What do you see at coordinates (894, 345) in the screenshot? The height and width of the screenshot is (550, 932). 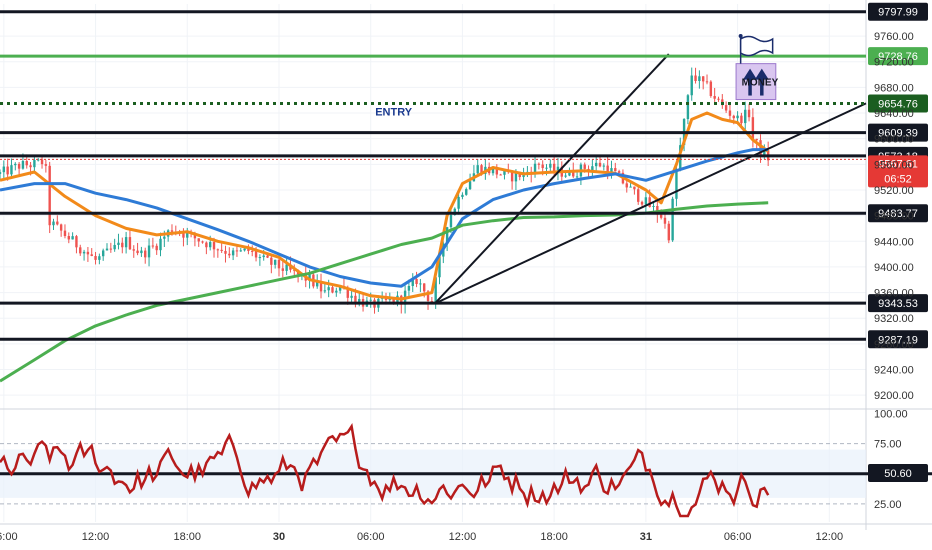 I see `price-tick-label: 9280.00` at bounding box center [894, 345].